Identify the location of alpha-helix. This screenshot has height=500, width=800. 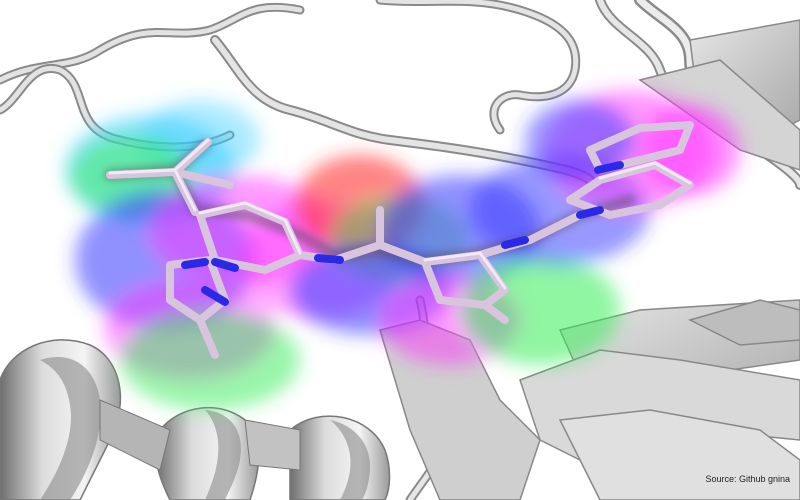
(207, 453).